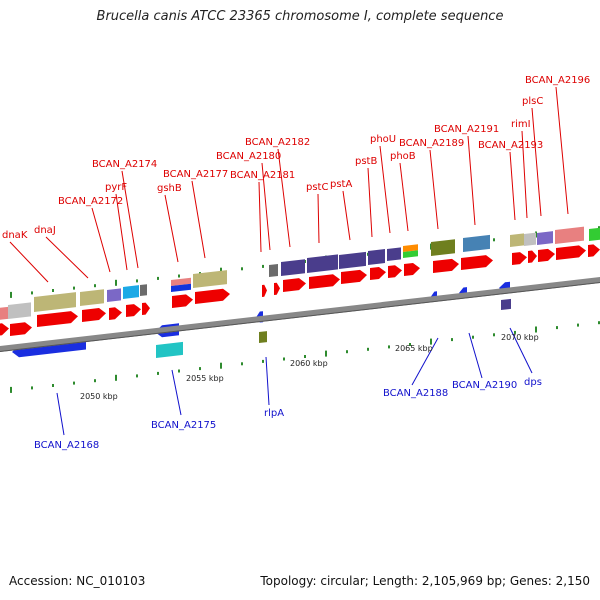 This screenshot has width=600, height=600. Describe the element at coordinates (317, 187) in the screenshot. I see `gene-label-pstC: pstC` at that location.